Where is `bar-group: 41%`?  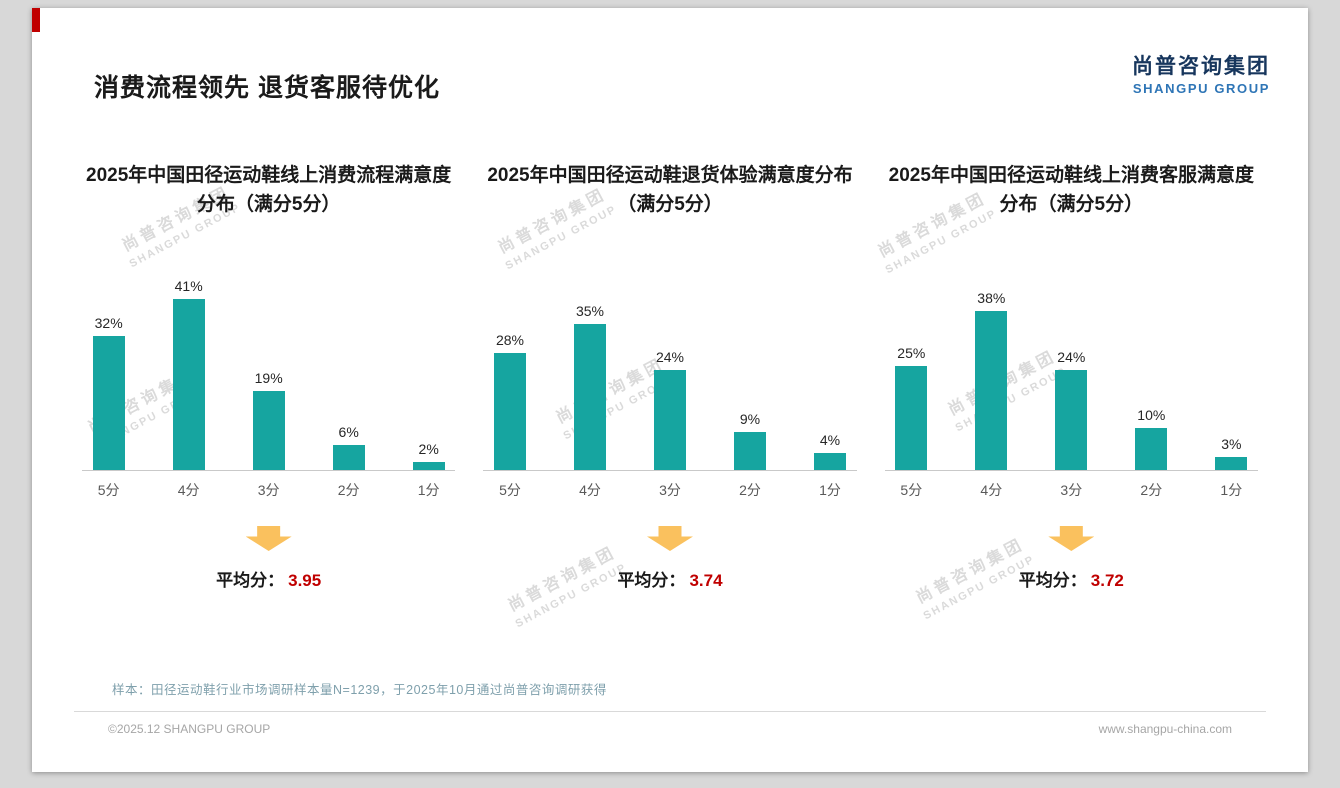
bar-group: 41% is located at coordinates (188, 364).